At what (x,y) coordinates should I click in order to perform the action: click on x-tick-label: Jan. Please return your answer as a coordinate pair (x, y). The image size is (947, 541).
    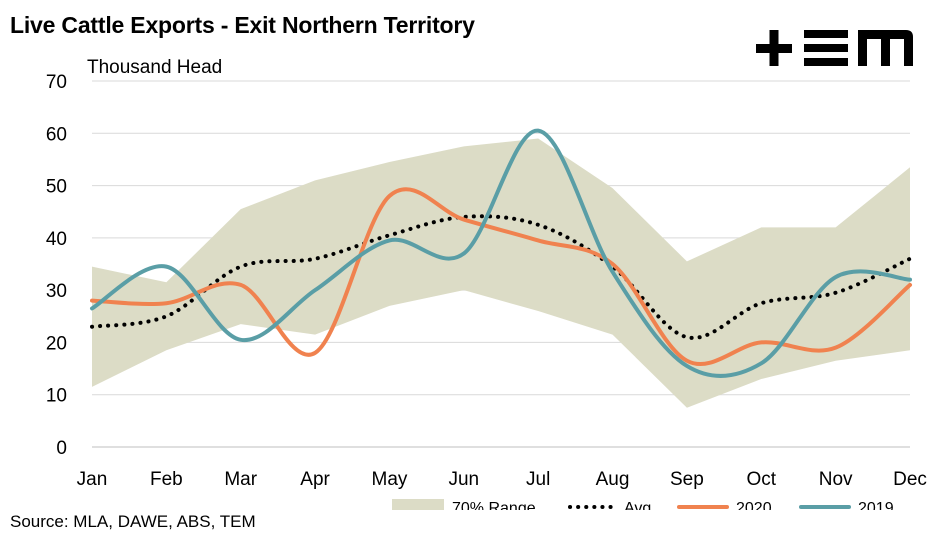
    Looking at the image, I should click on (92, 479).